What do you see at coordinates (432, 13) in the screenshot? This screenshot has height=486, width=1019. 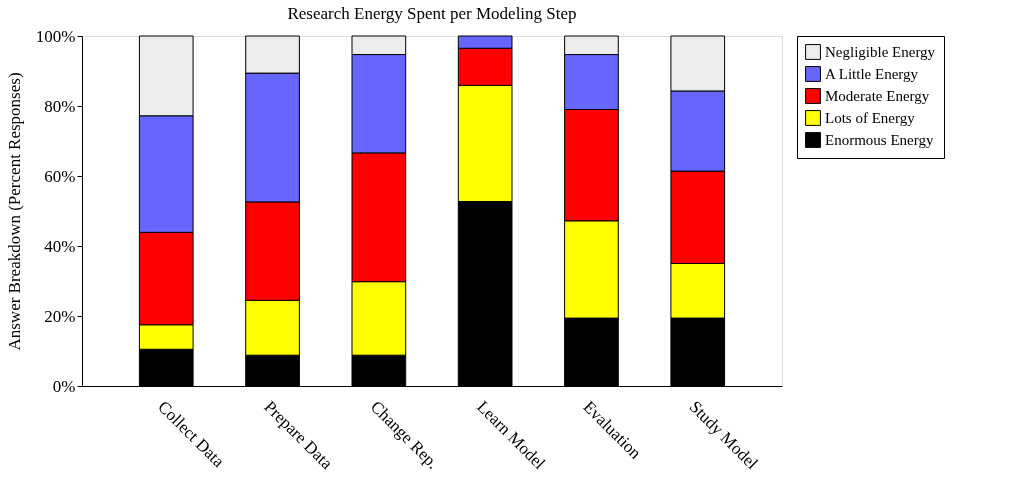 I see `chart-title: Research Energy Spent per Modeling Step` at bounding box center [432, 13].